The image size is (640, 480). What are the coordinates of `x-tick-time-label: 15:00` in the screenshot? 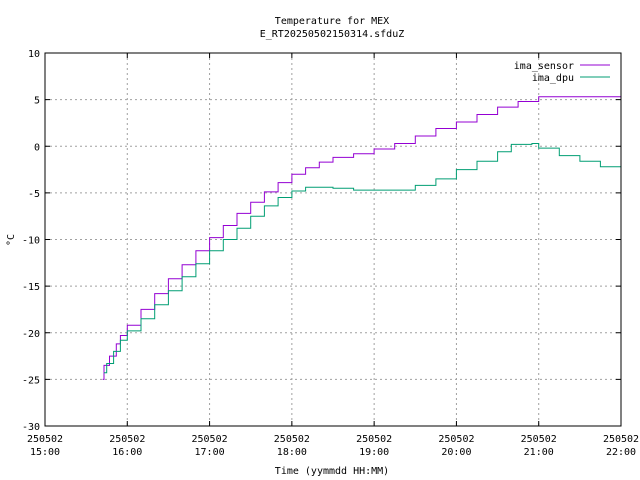 It's located at (45, 452).